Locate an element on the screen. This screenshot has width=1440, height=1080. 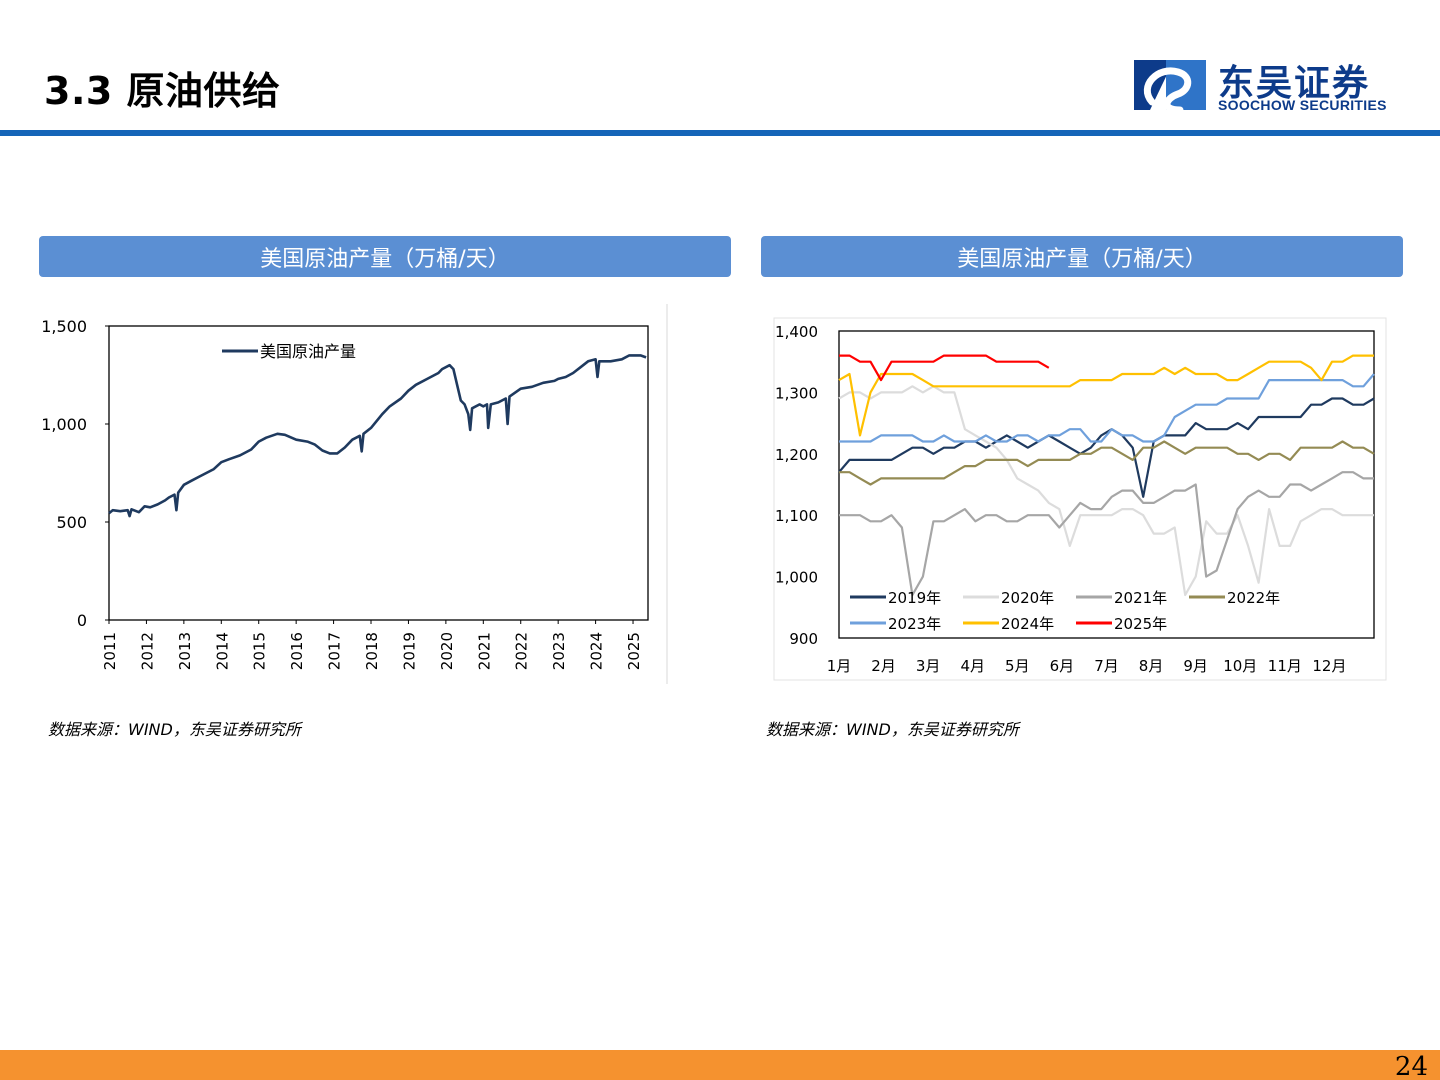
x-tick-label: 10月 is located at coordinates (1240, 666).